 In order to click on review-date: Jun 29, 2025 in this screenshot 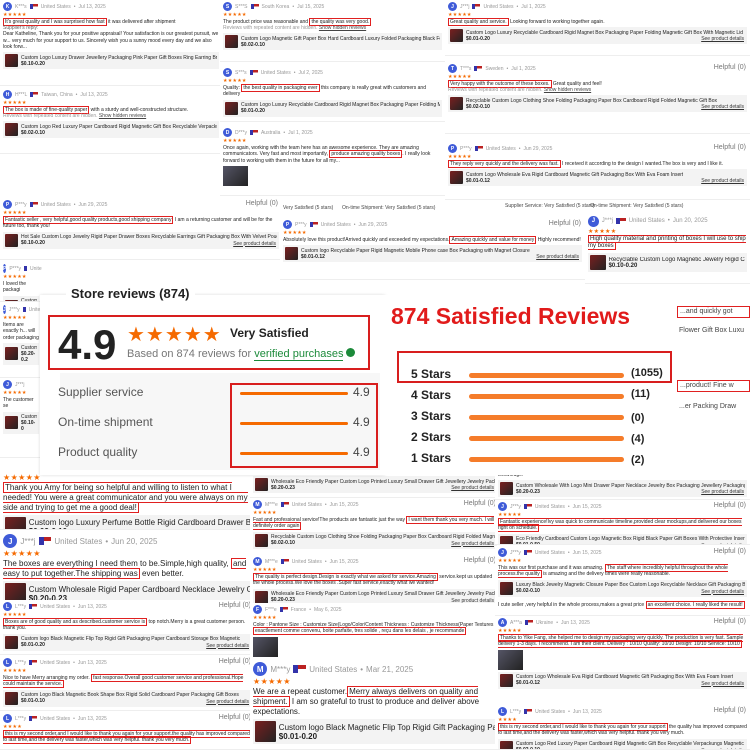, I will do `click(93, 204)`.